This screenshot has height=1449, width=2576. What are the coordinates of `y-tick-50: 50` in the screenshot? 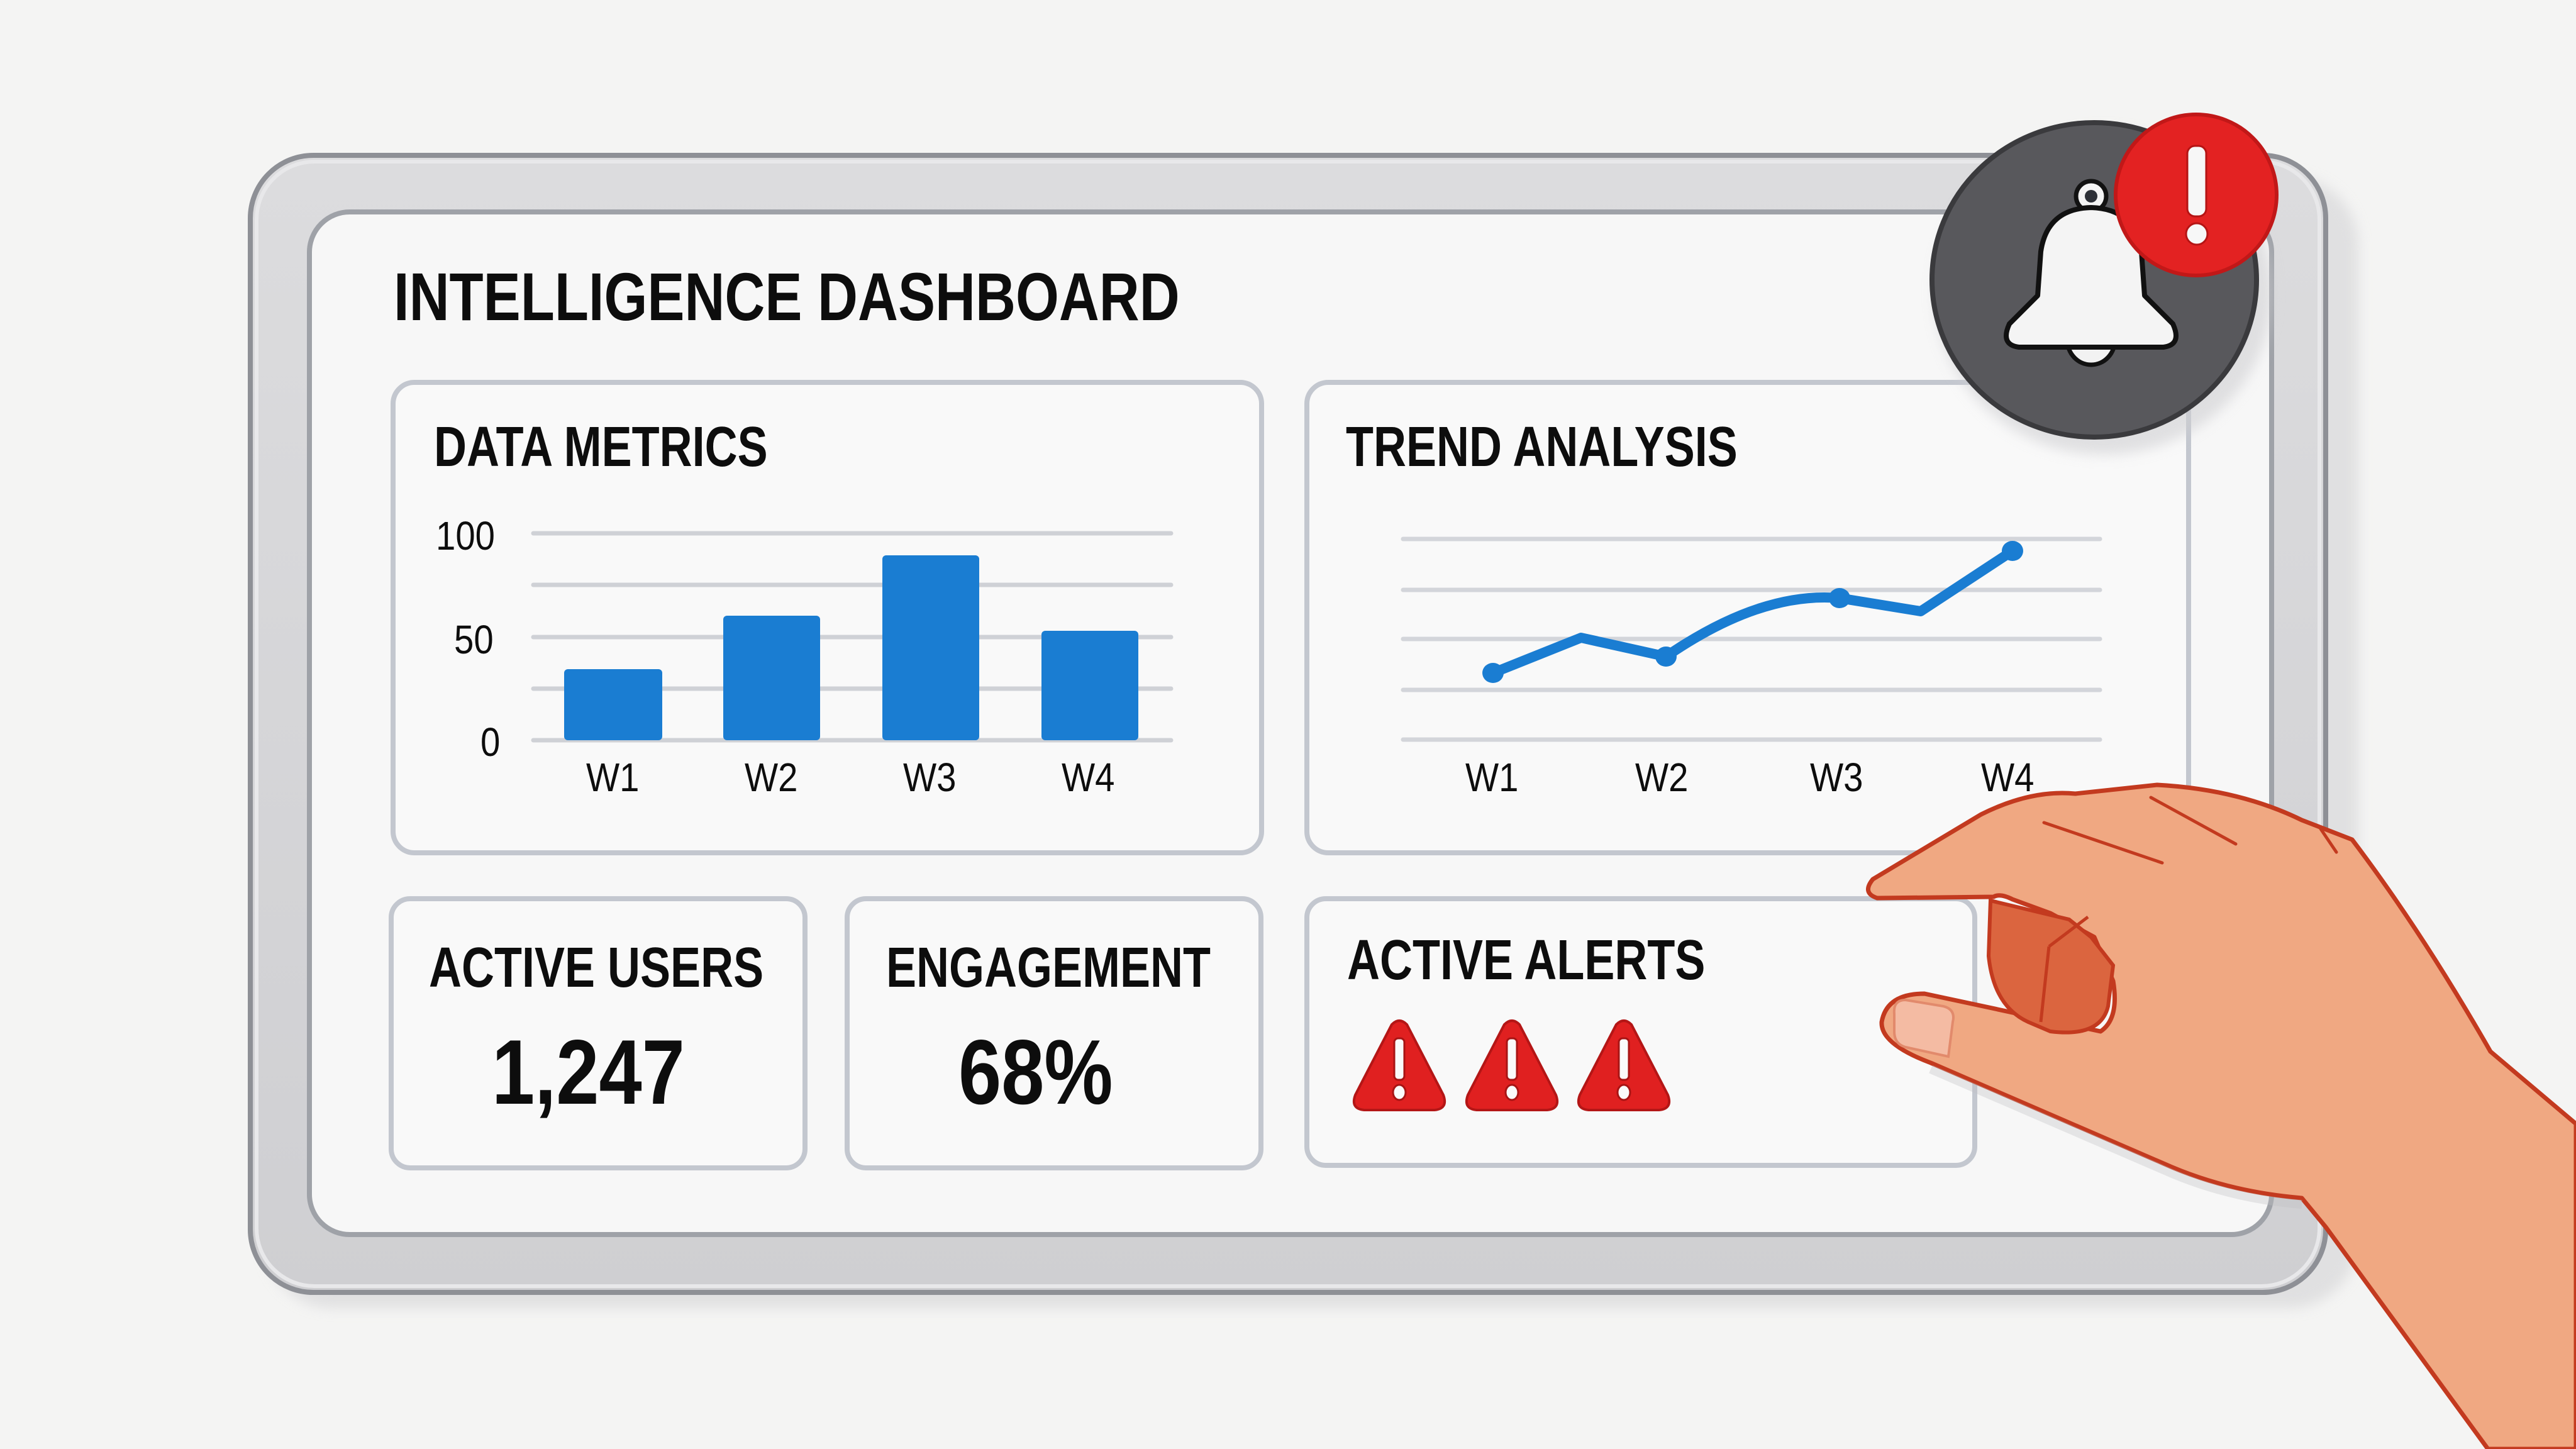 It's located at (474, 639).